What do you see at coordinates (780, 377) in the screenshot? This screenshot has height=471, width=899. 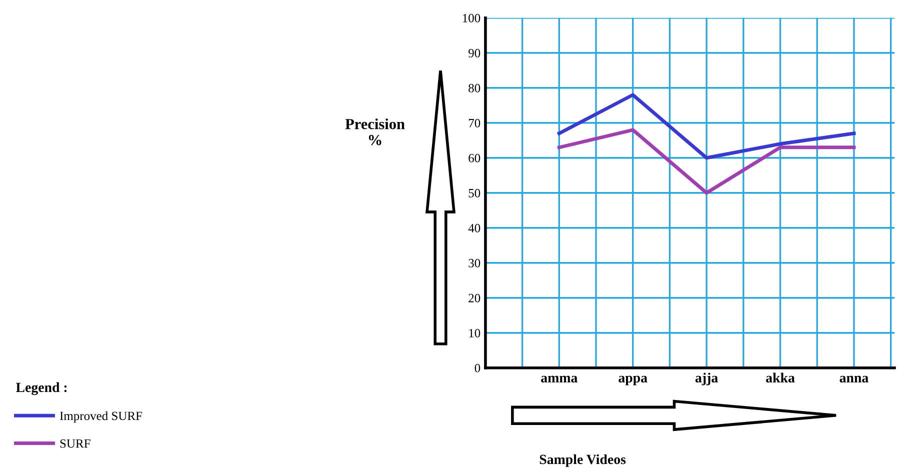 I see `x-tick-label: akka` at bounding box center [780, 377].